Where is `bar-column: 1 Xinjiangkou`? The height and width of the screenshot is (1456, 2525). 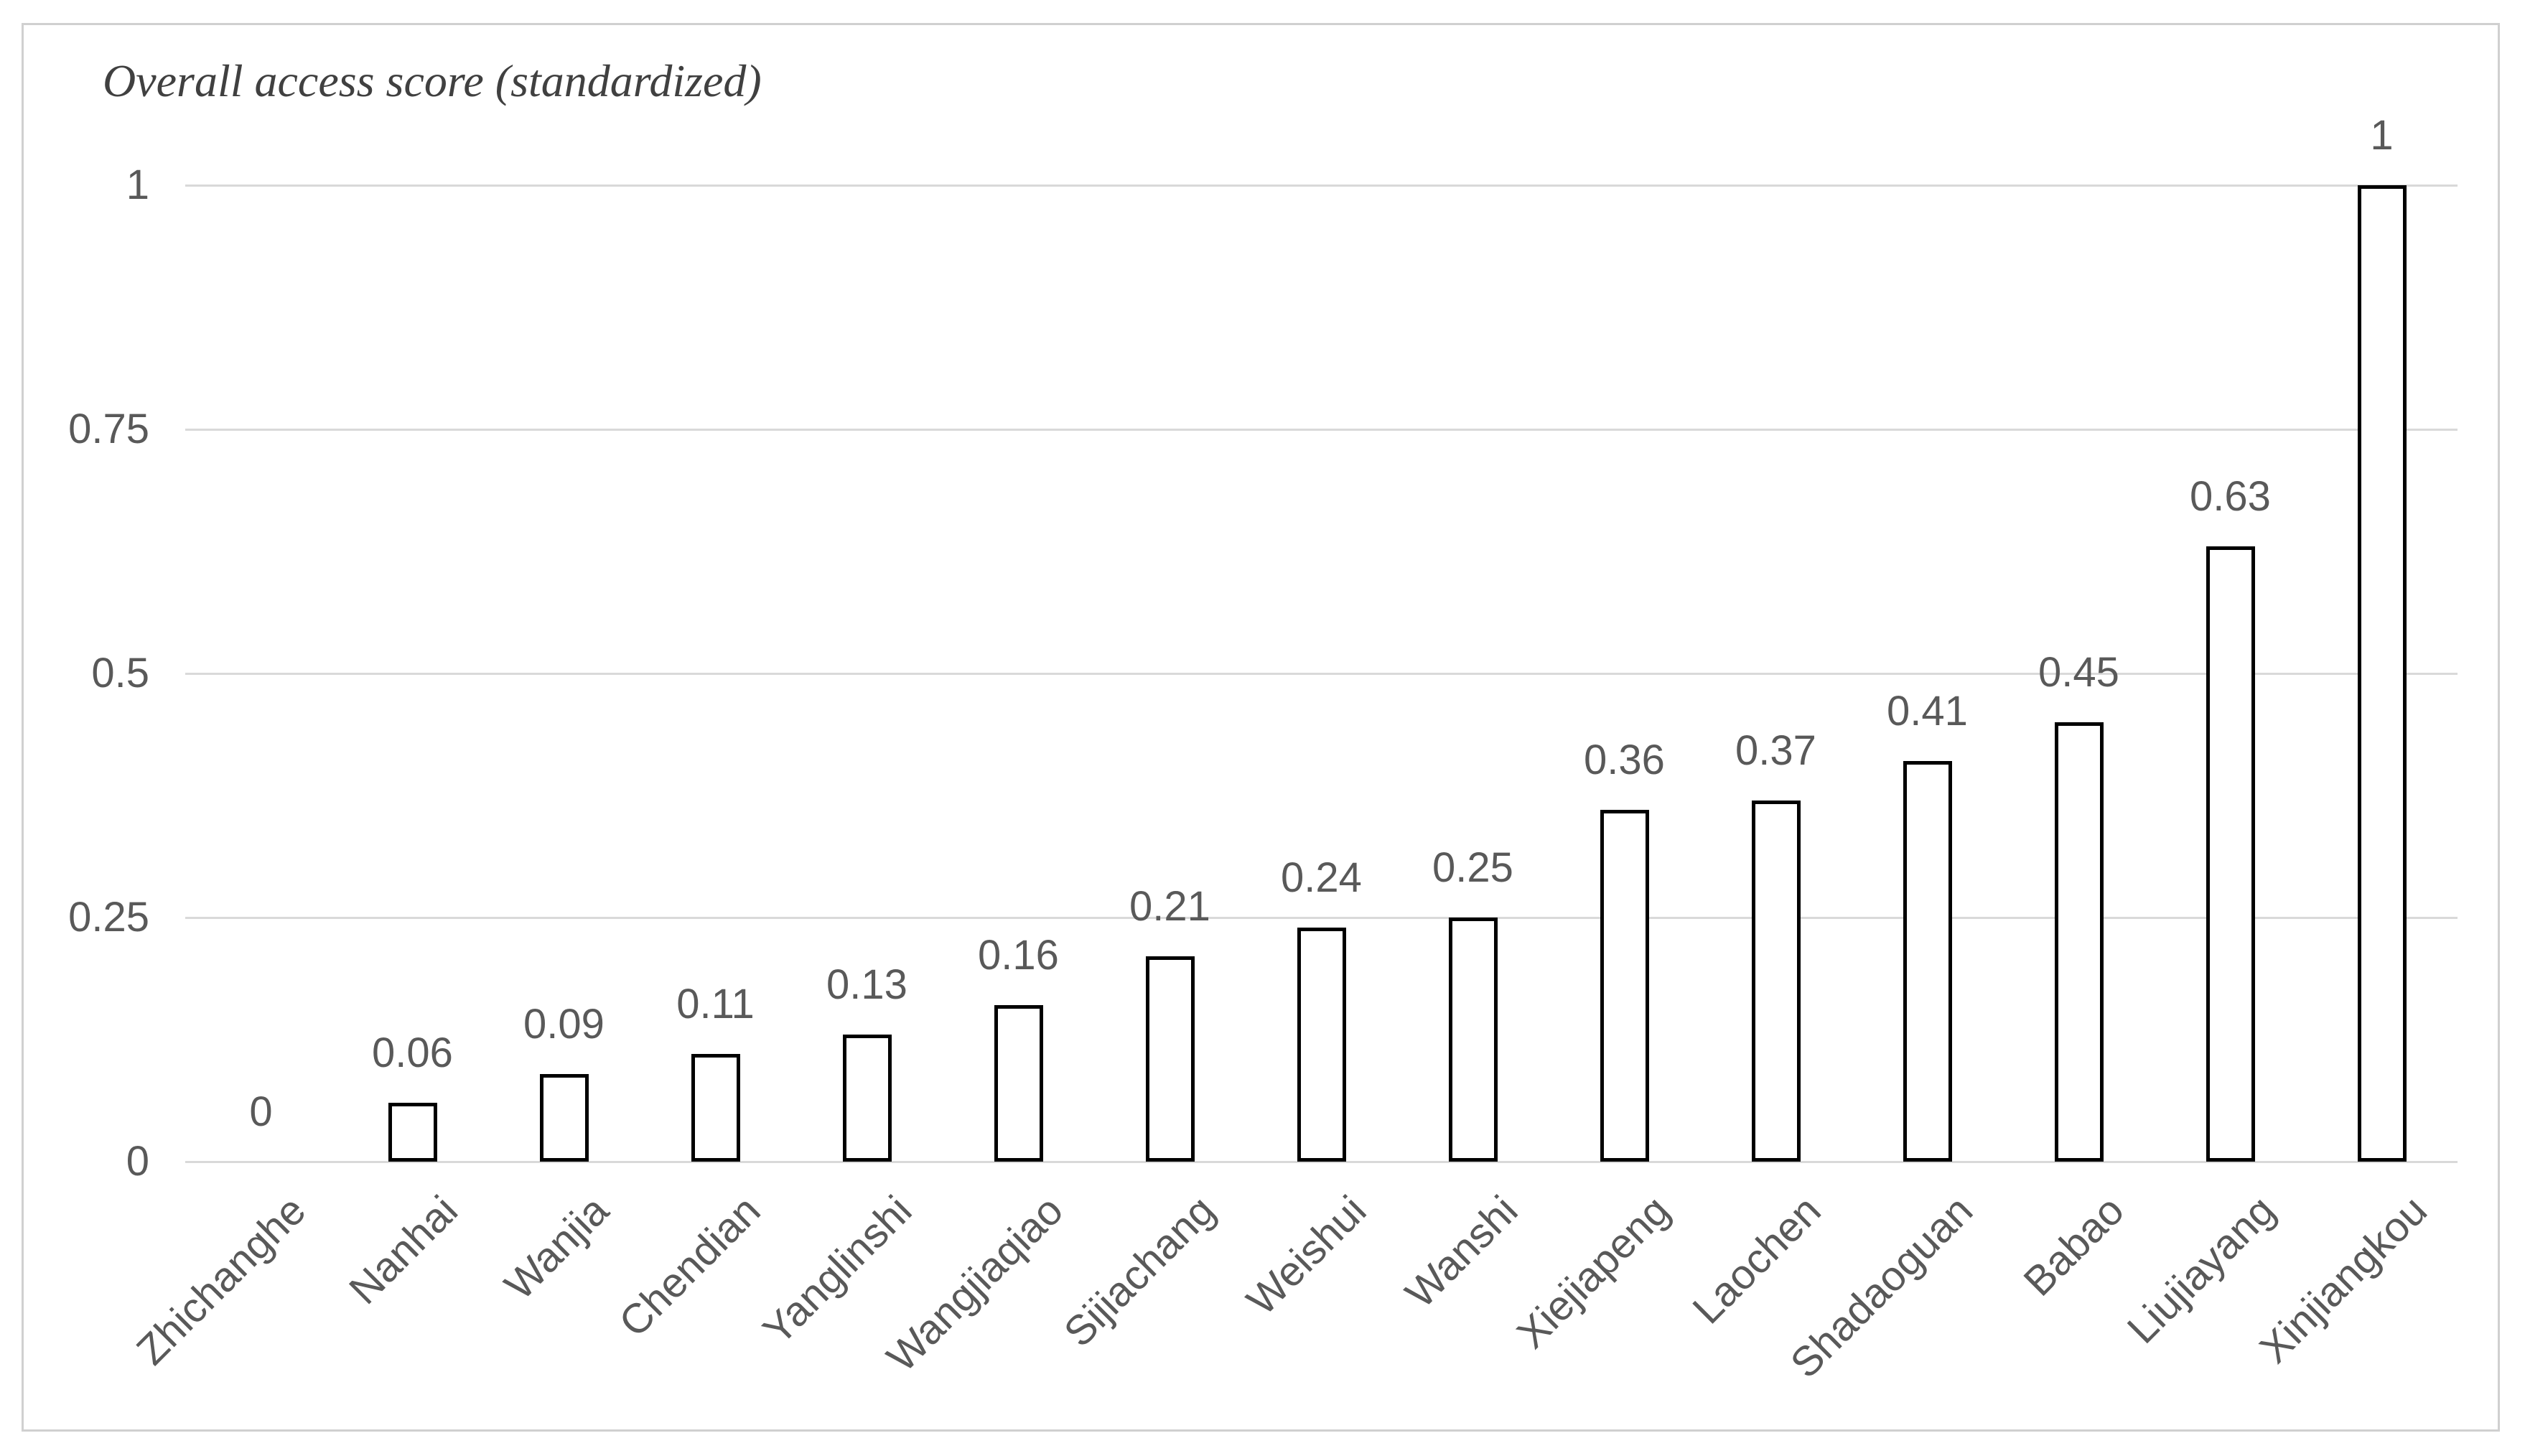
bar-column: 1 Xinjiangkou is located at coordinates (2354, 744).